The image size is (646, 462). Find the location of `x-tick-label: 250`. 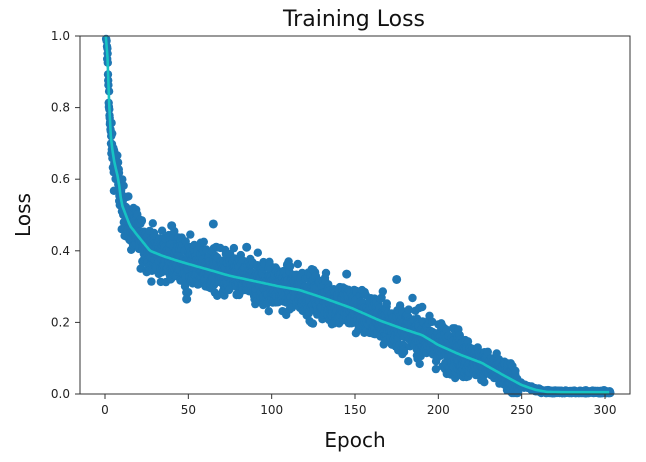

x-tick-label: 250 is located at coordinates (521, 410).